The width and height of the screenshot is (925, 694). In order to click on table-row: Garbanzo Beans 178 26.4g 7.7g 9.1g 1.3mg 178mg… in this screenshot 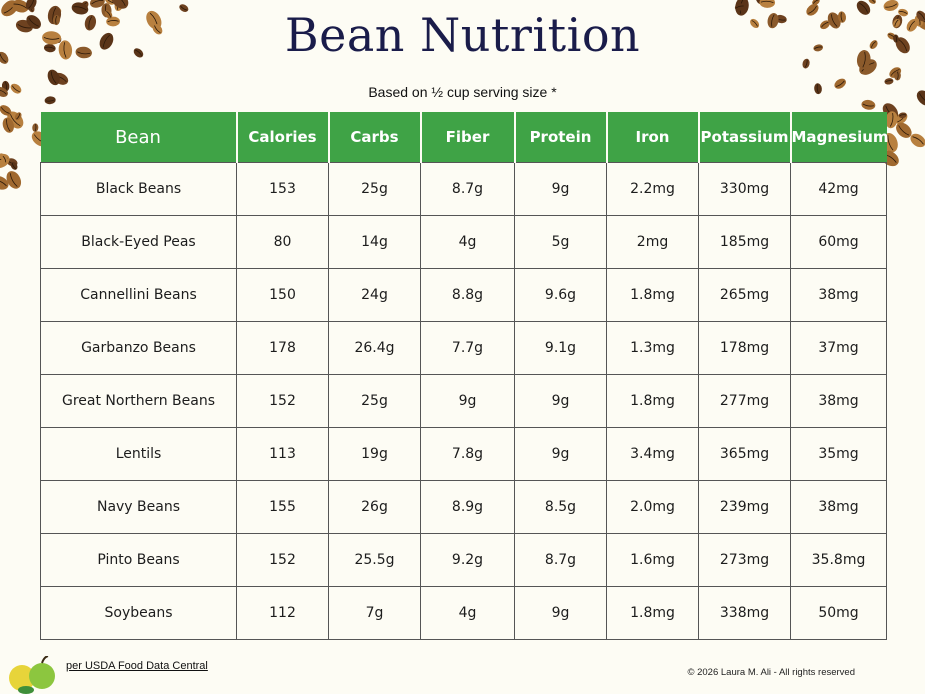, I will do `click(463, 348)`.